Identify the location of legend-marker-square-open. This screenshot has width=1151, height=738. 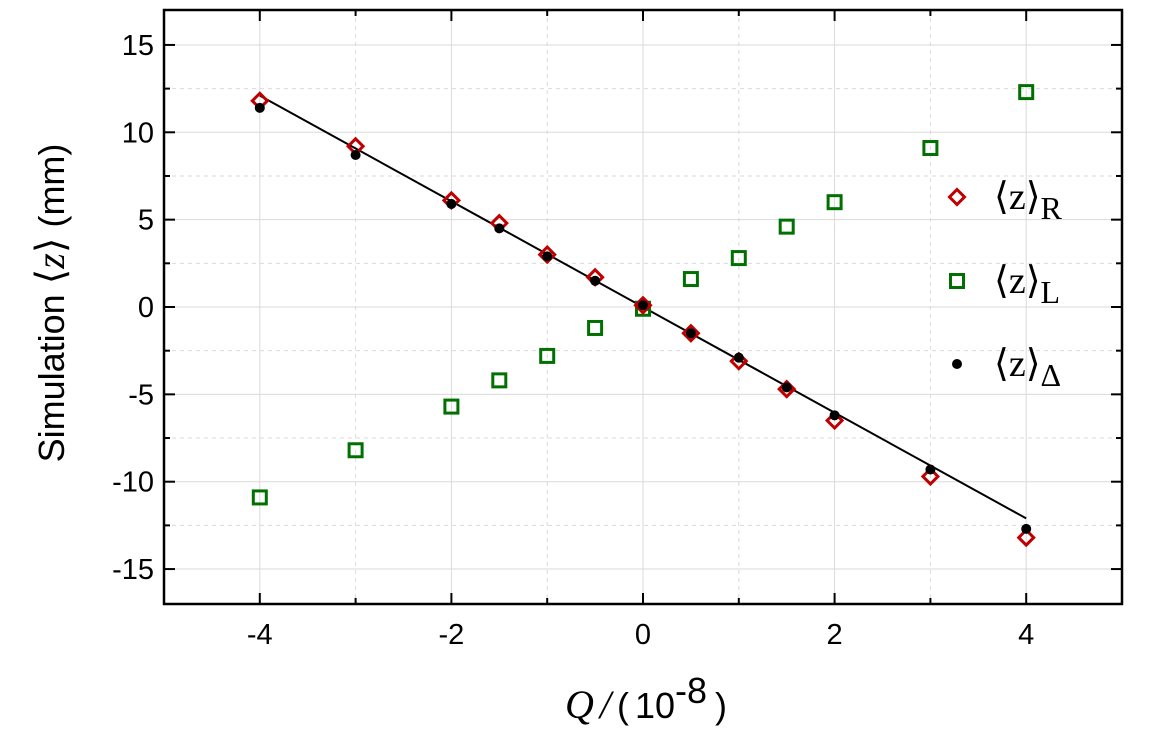
(957, 281).